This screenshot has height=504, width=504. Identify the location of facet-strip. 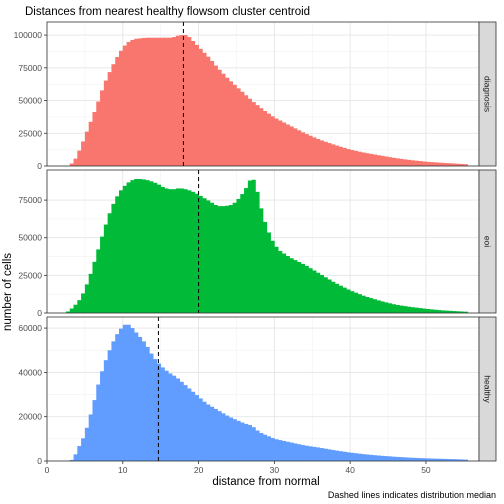
(487, 94).